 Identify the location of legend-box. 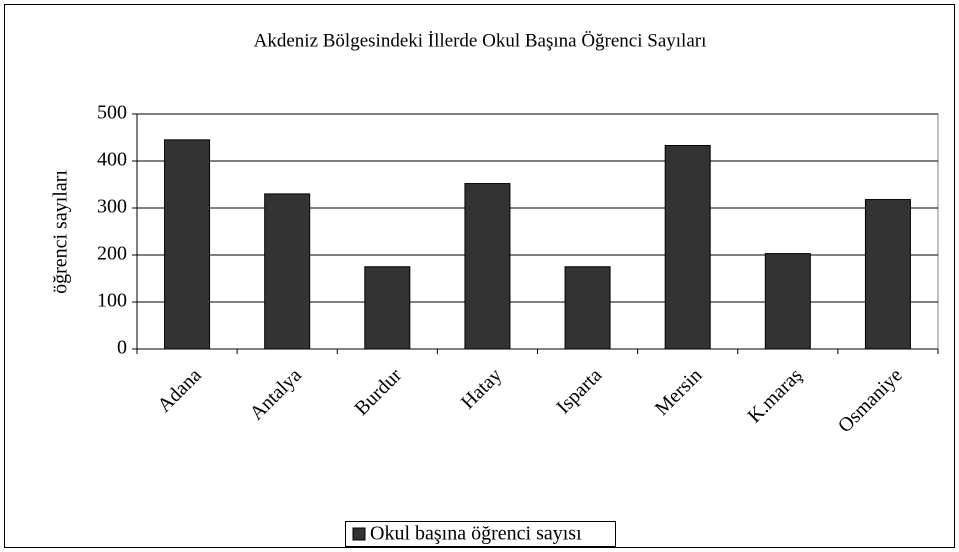
(480, 534).